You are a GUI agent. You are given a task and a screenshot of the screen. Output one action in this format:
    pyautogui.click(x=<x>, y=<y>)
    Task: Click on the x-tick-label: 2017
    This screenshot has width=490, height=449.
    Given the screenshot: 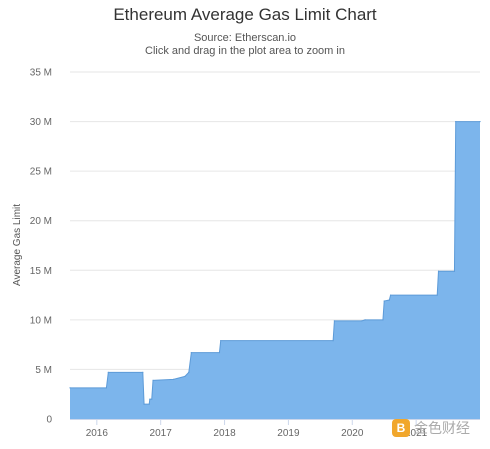 What is the action you would take?
    pyautogui.click(x=161, y=433)
    